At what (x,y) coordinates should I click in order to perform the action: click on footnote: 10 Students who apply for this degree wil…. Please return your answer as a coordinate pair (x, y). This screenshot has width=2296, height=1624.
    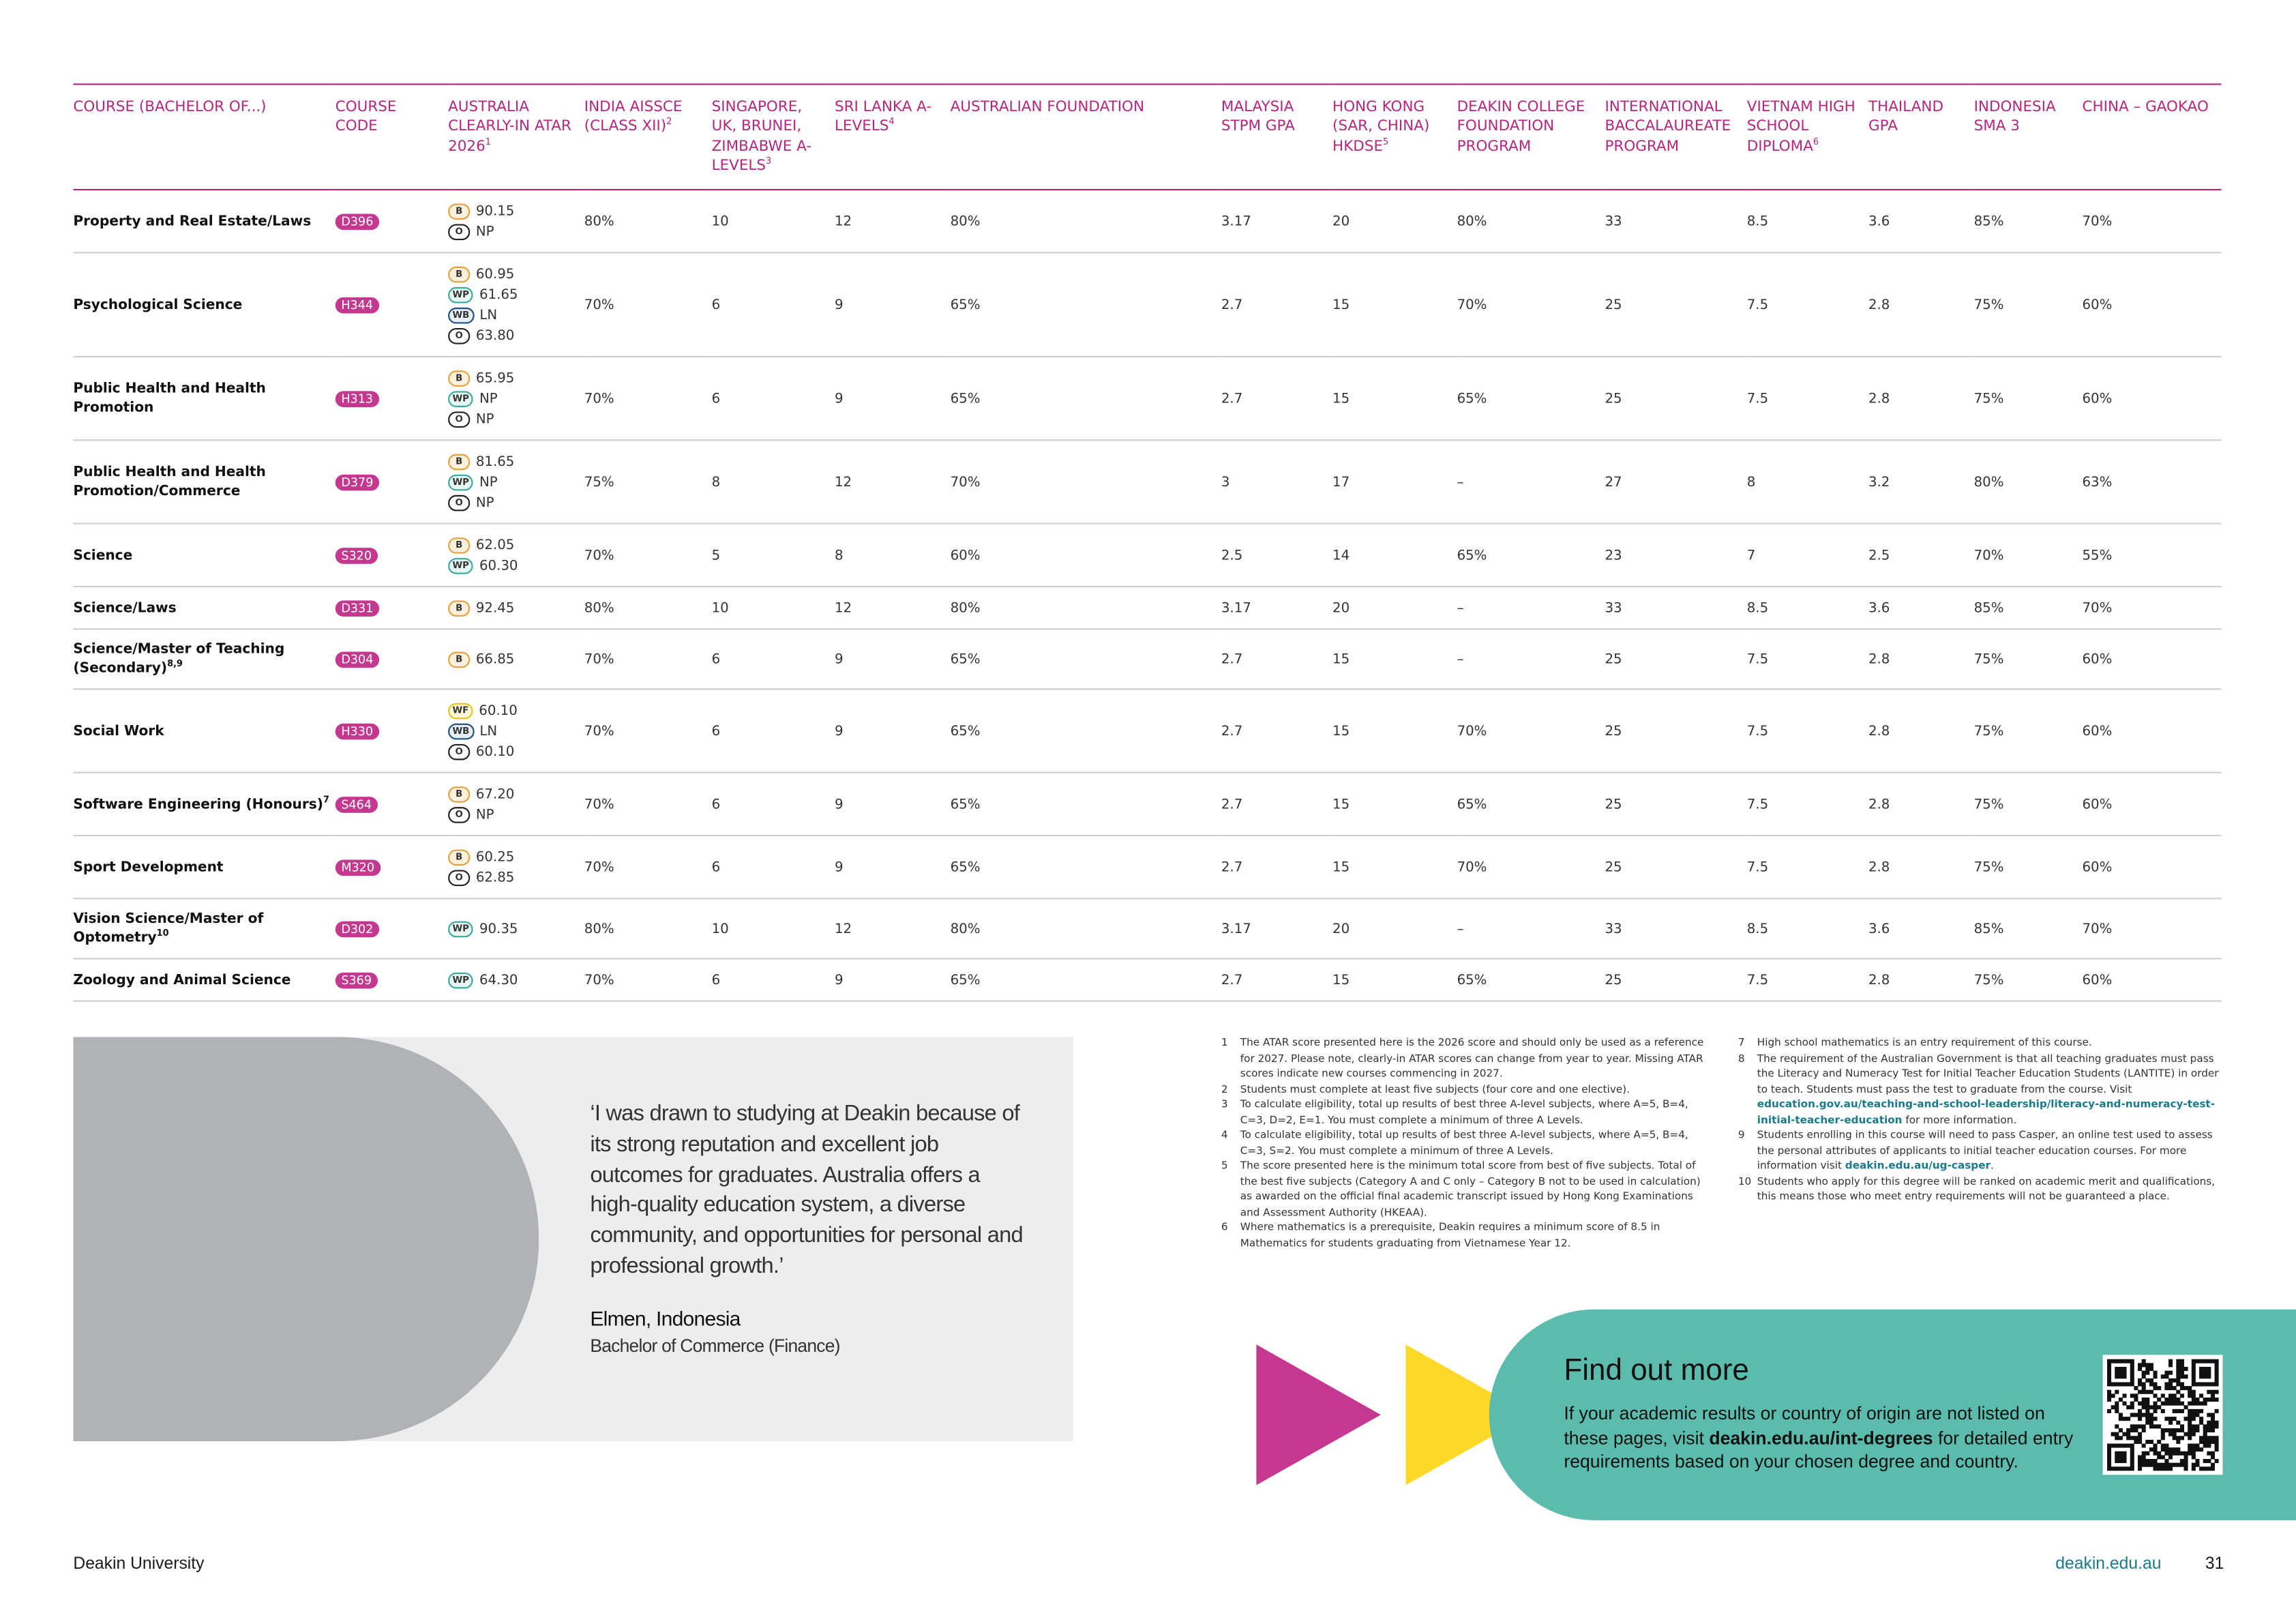
    Looking at the image, I should click on (1980, 1189).